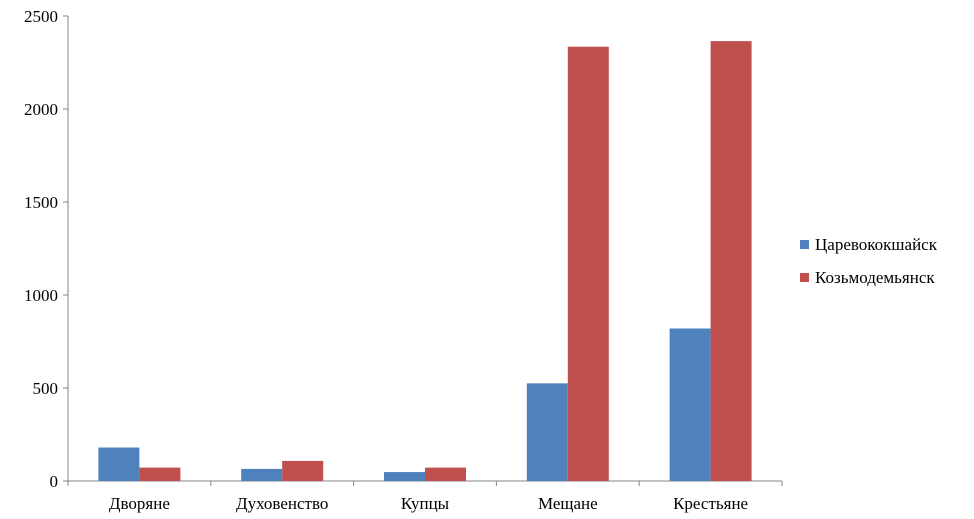 The height and width of the screenshot is (519, 974). What do you see at coordinates (875, 277) in the screenshot?
I see `legend-label: Козьмодемьянск` at bounding box center [875, 277].